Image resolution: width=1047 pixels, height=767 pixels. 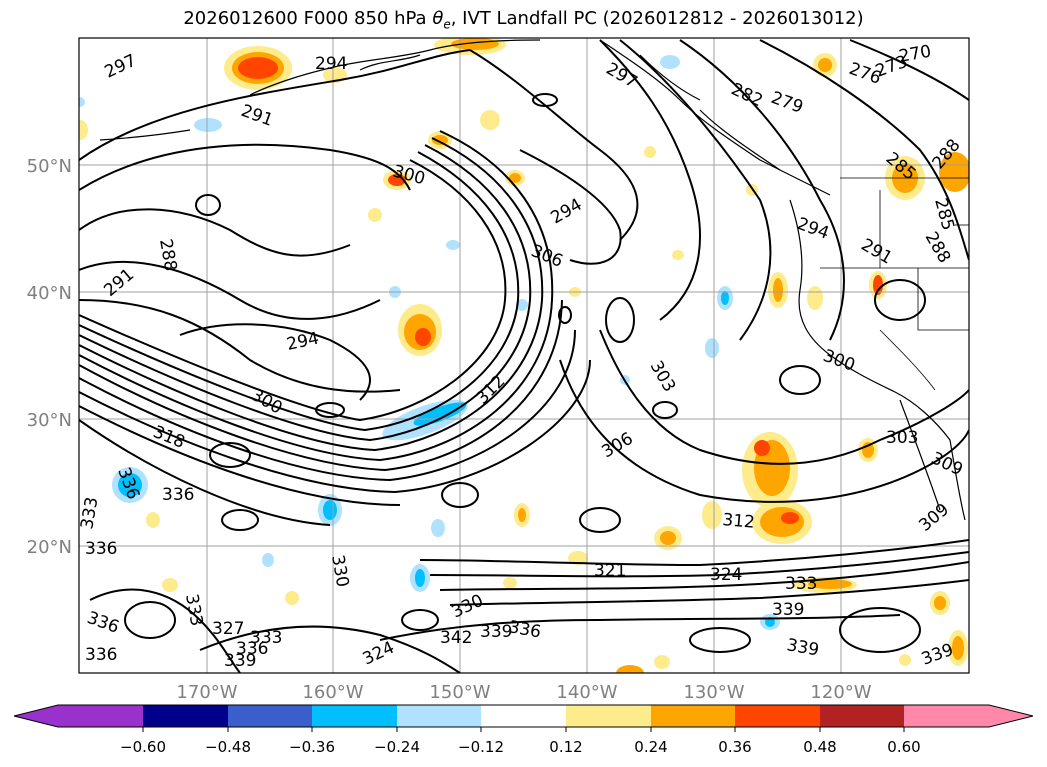 What do you see at coordinates (481, 747) in the screenshot?
I see `colorbar-tick-label: −0.12` at bounding box center [481, 747].